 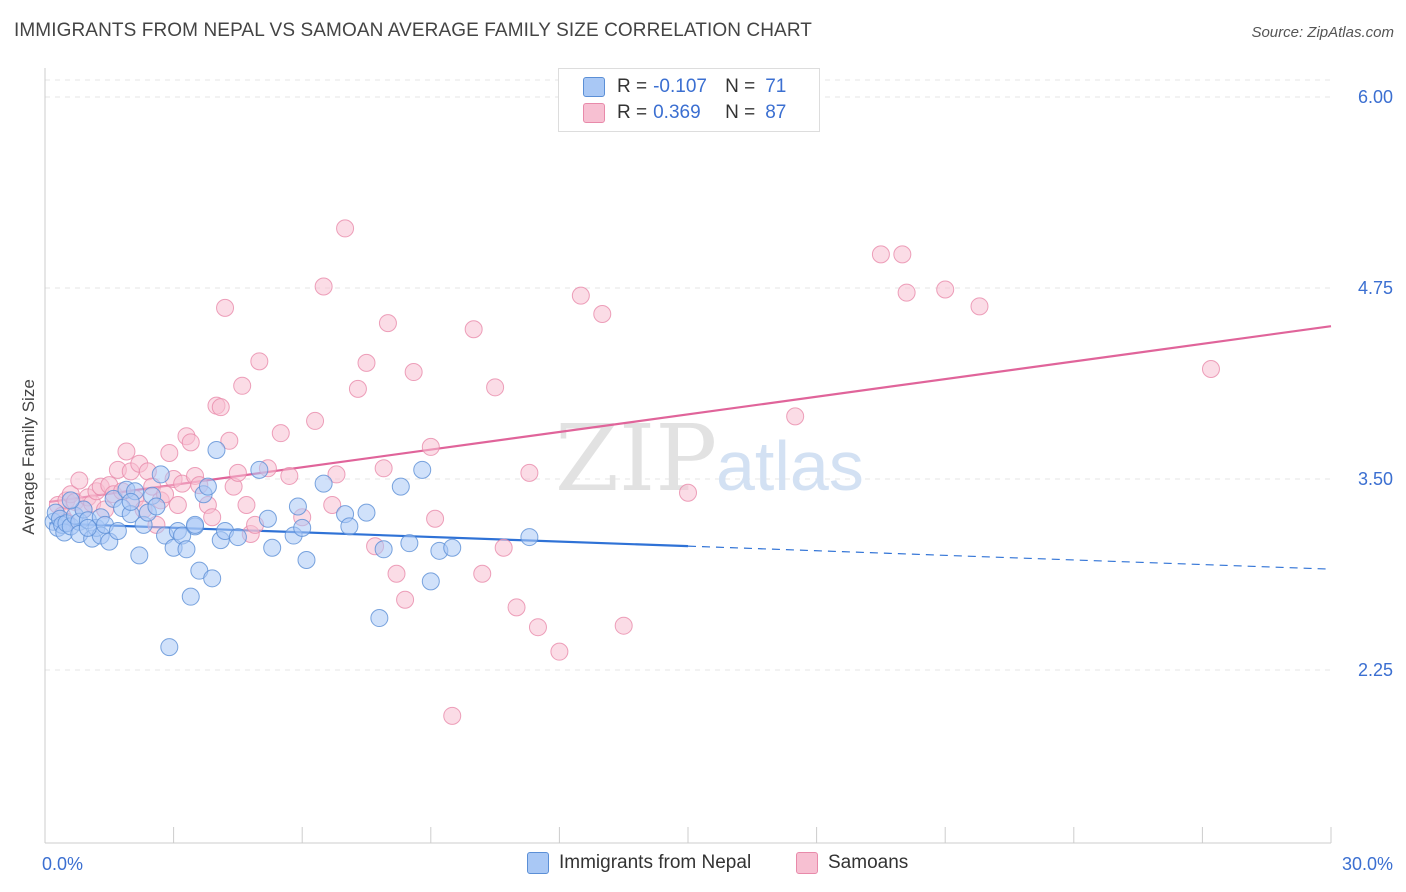 I want to click on legend-row-samoans: R = 0.369 N = 87, so click(x=684, y=113).